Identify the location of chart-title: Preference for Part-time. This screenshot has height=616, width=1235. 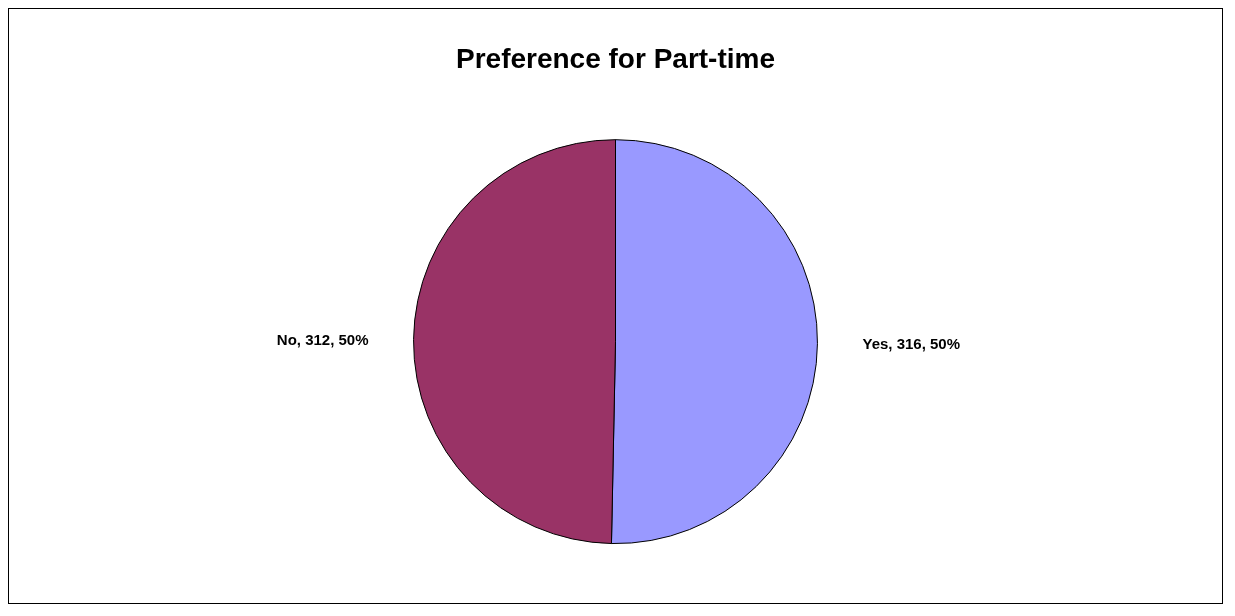
(615, 58).